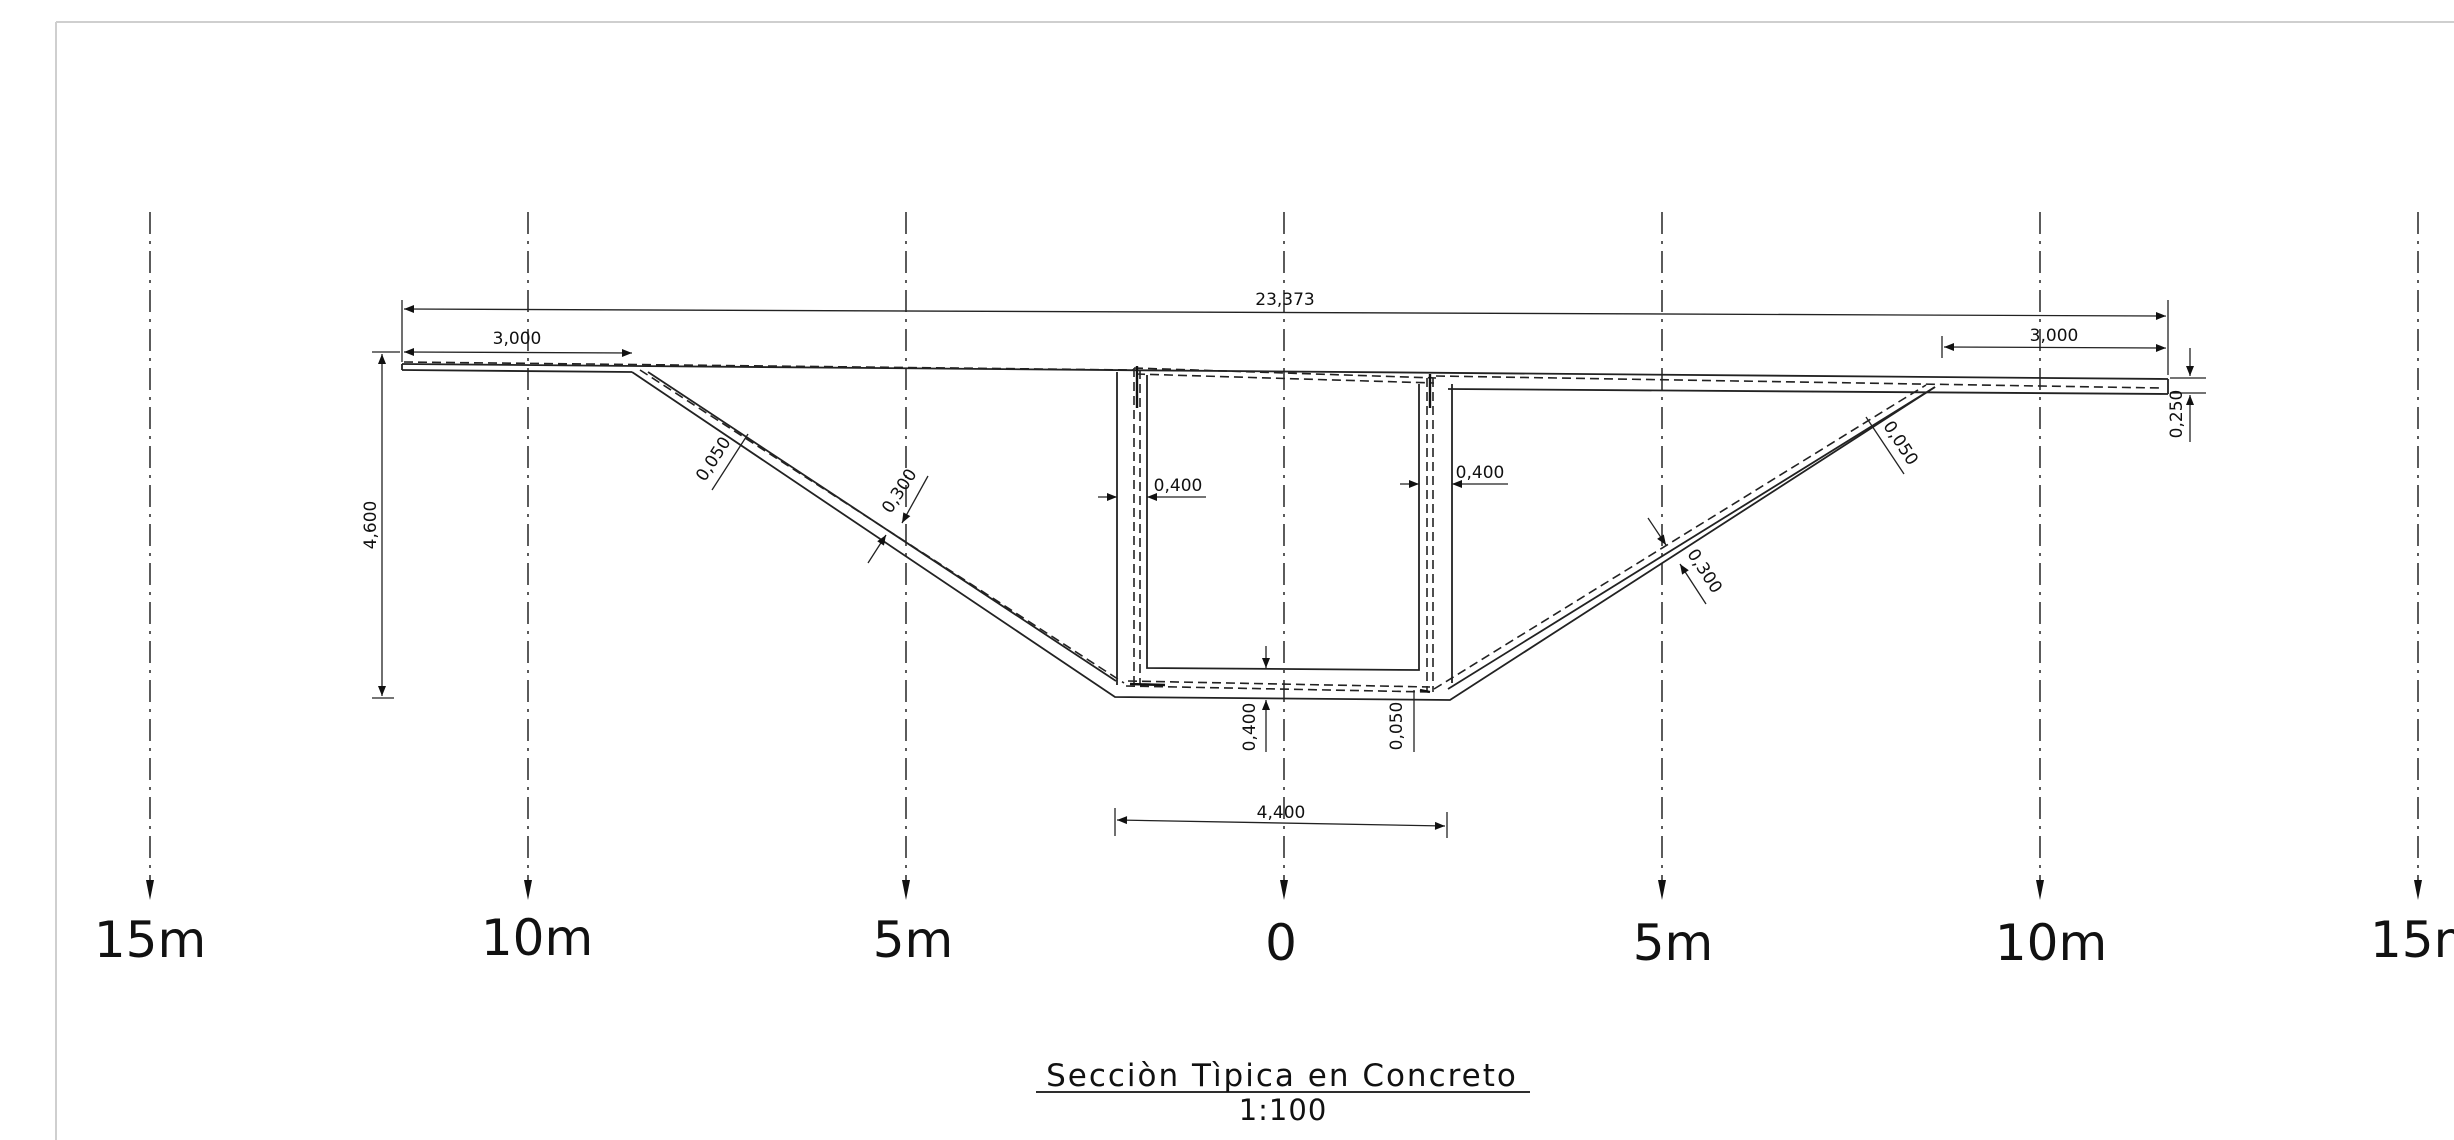 The image size is (2454, 1140). I want to click on dim-left-overhang, so click(518, 352).